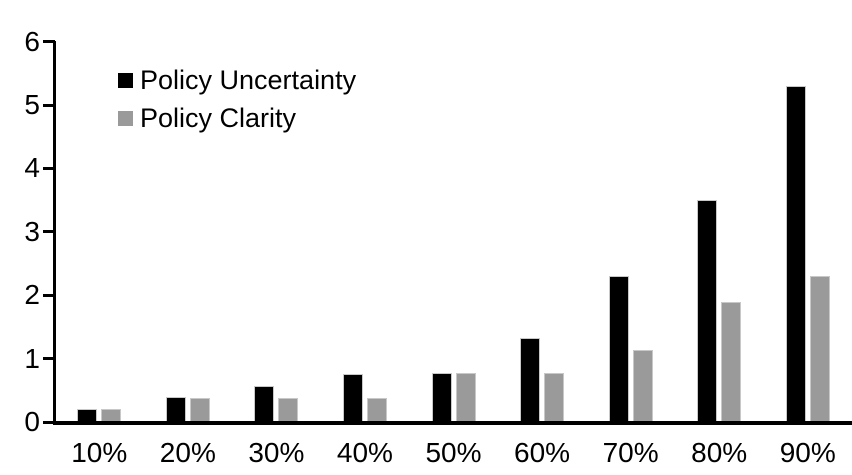 The height and width of the screenshot is (475, 852). I want to click on legend: Policy Uncertainty Policy Clarity, so click(237, 102).